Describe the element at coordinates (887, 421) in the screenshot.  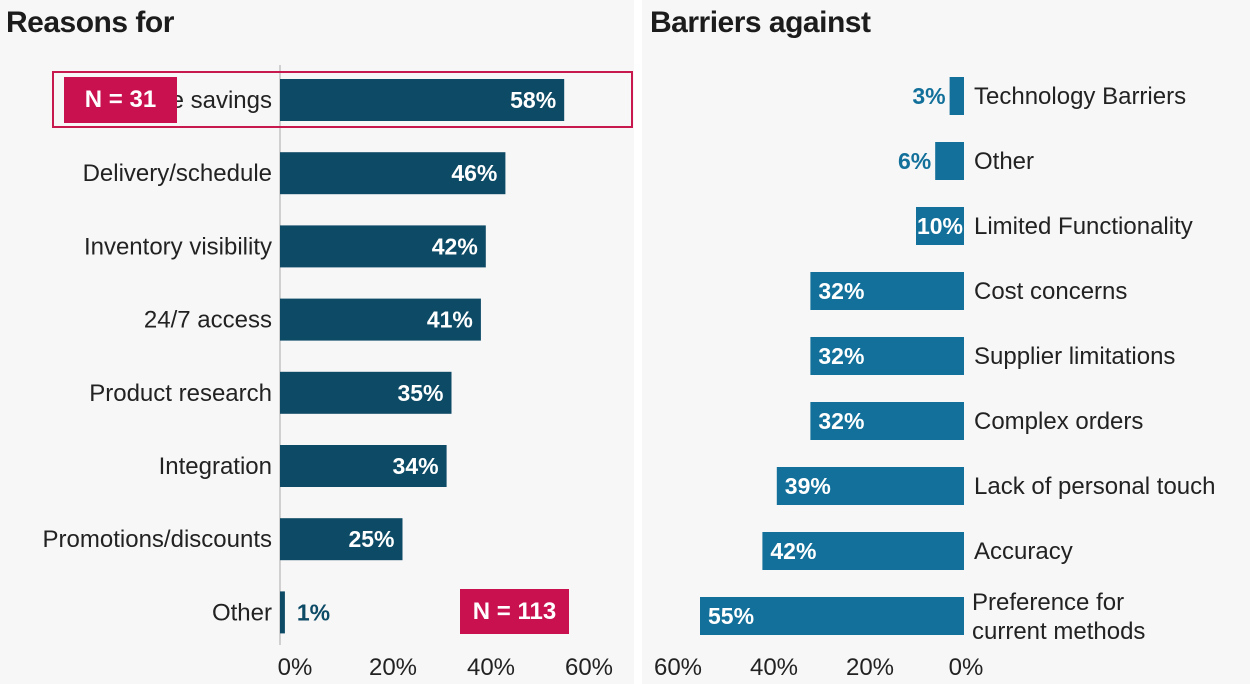
I see `bar-complex-orders` at that location.